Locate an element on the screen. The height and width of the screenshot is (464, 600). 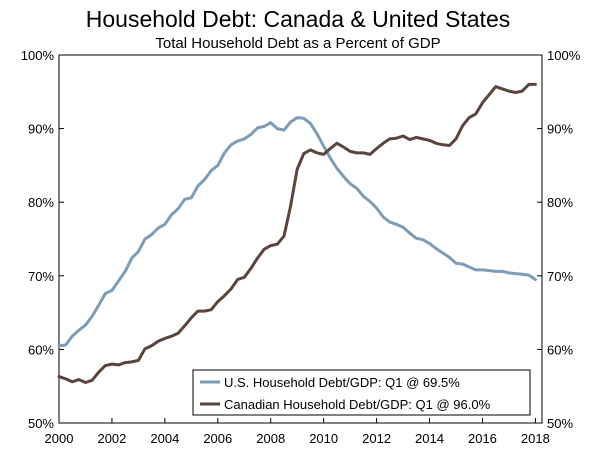
legend-box is located at coordinates (361, 392).